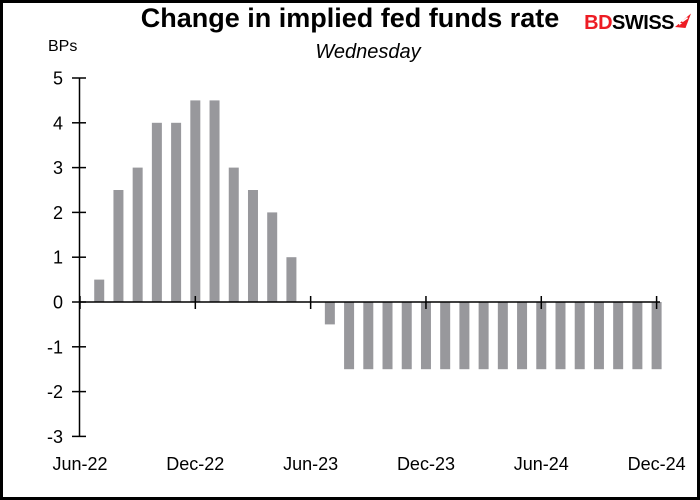 This screenshot has height=500, width=700. What do you see at coordinates (58, 258) in the screenshot?
I see `y-tick-label: 1` at bounding box center [58, 258].